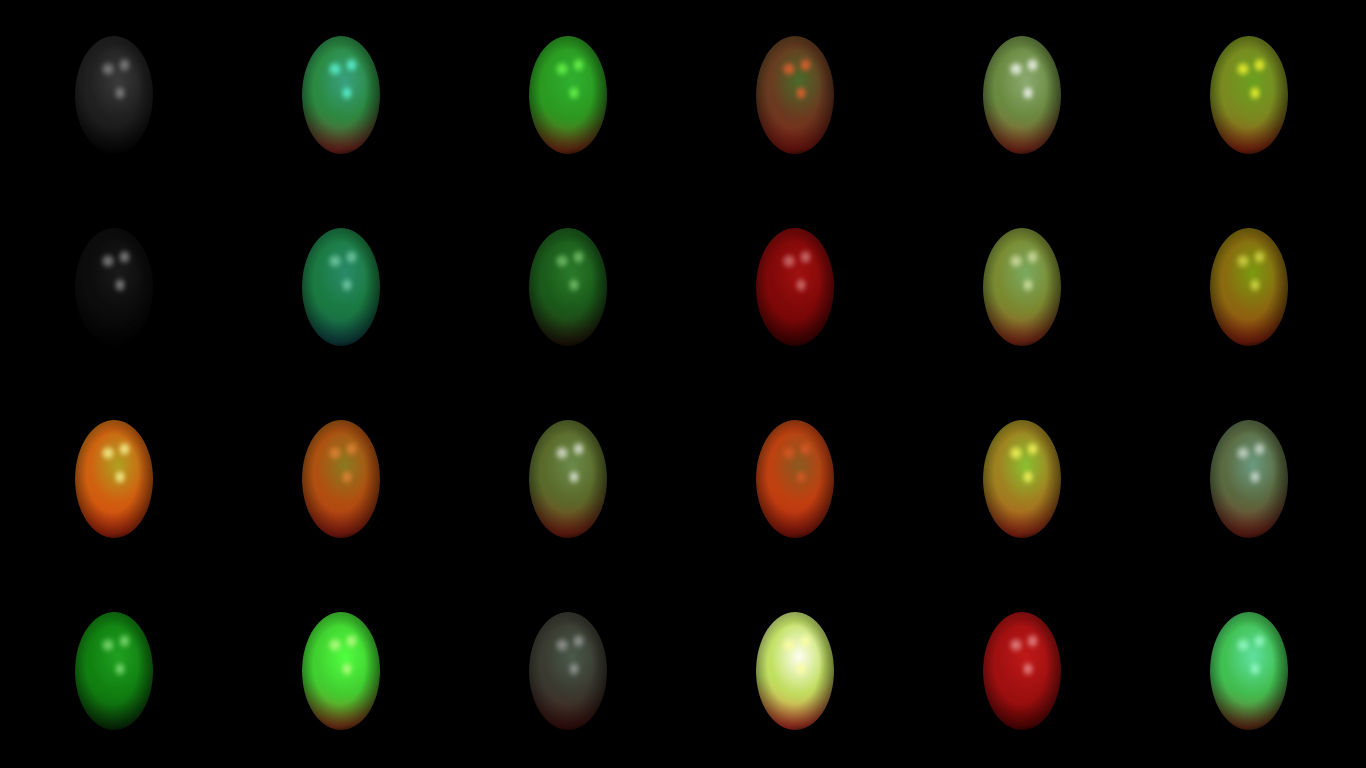 The image size is (1366, 768). What do you see at coordinates (568, 671) in the screenshot?
I see `sphere-r4-c3` at bounding box center [568, 671].